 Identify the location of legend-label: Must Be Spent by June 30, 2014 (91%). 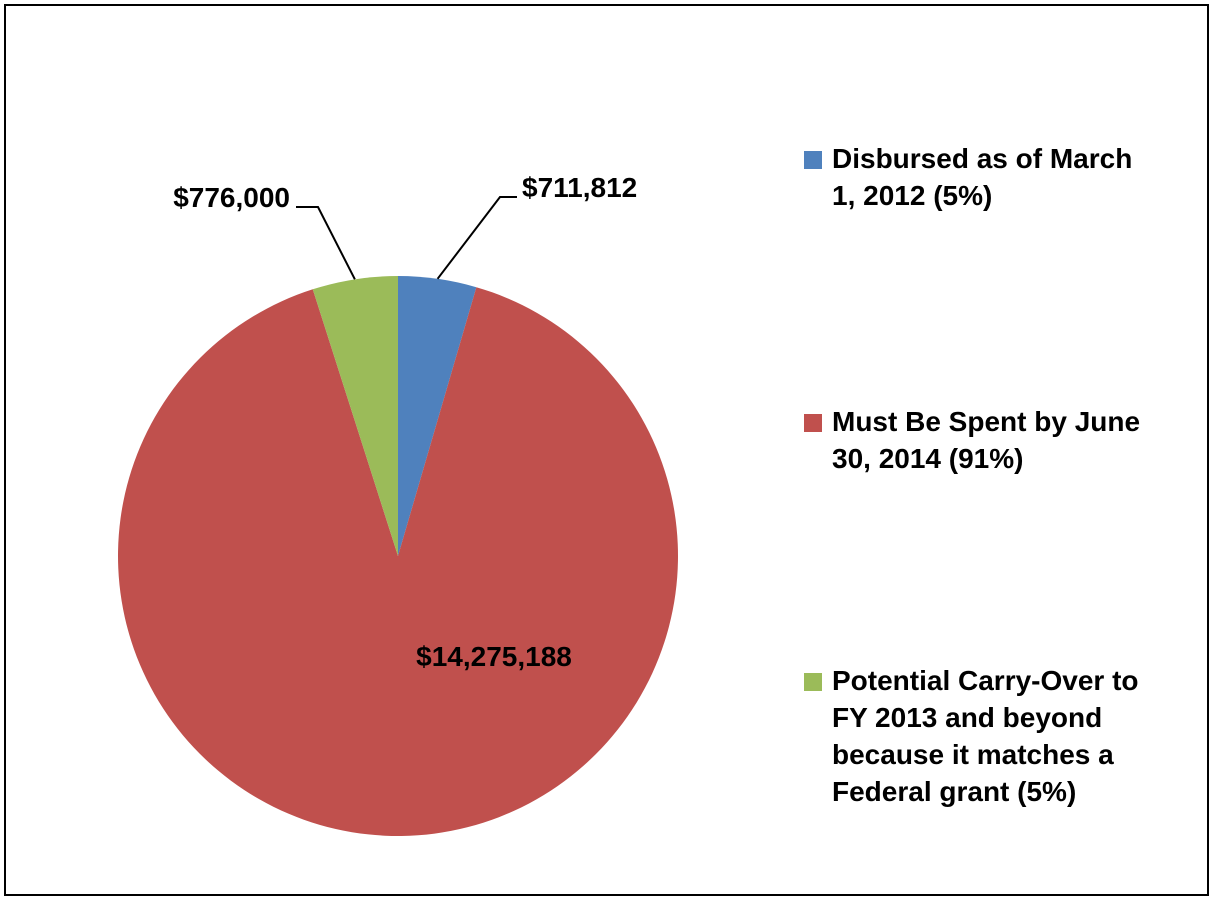
(986, 440).